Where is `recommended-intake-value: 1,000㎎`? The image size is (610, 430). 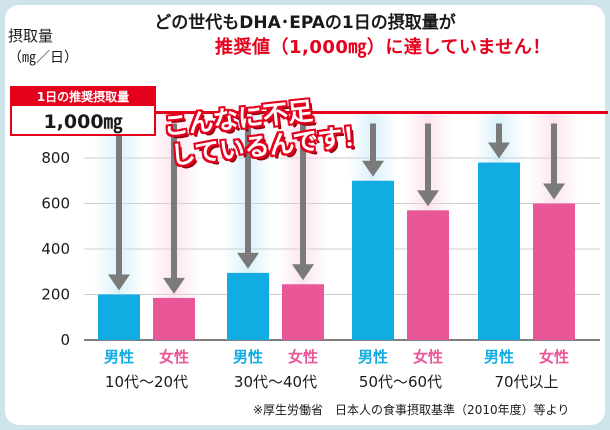
recommended-intake-value: 1,000㎎ is located at coordinates (83, 122).